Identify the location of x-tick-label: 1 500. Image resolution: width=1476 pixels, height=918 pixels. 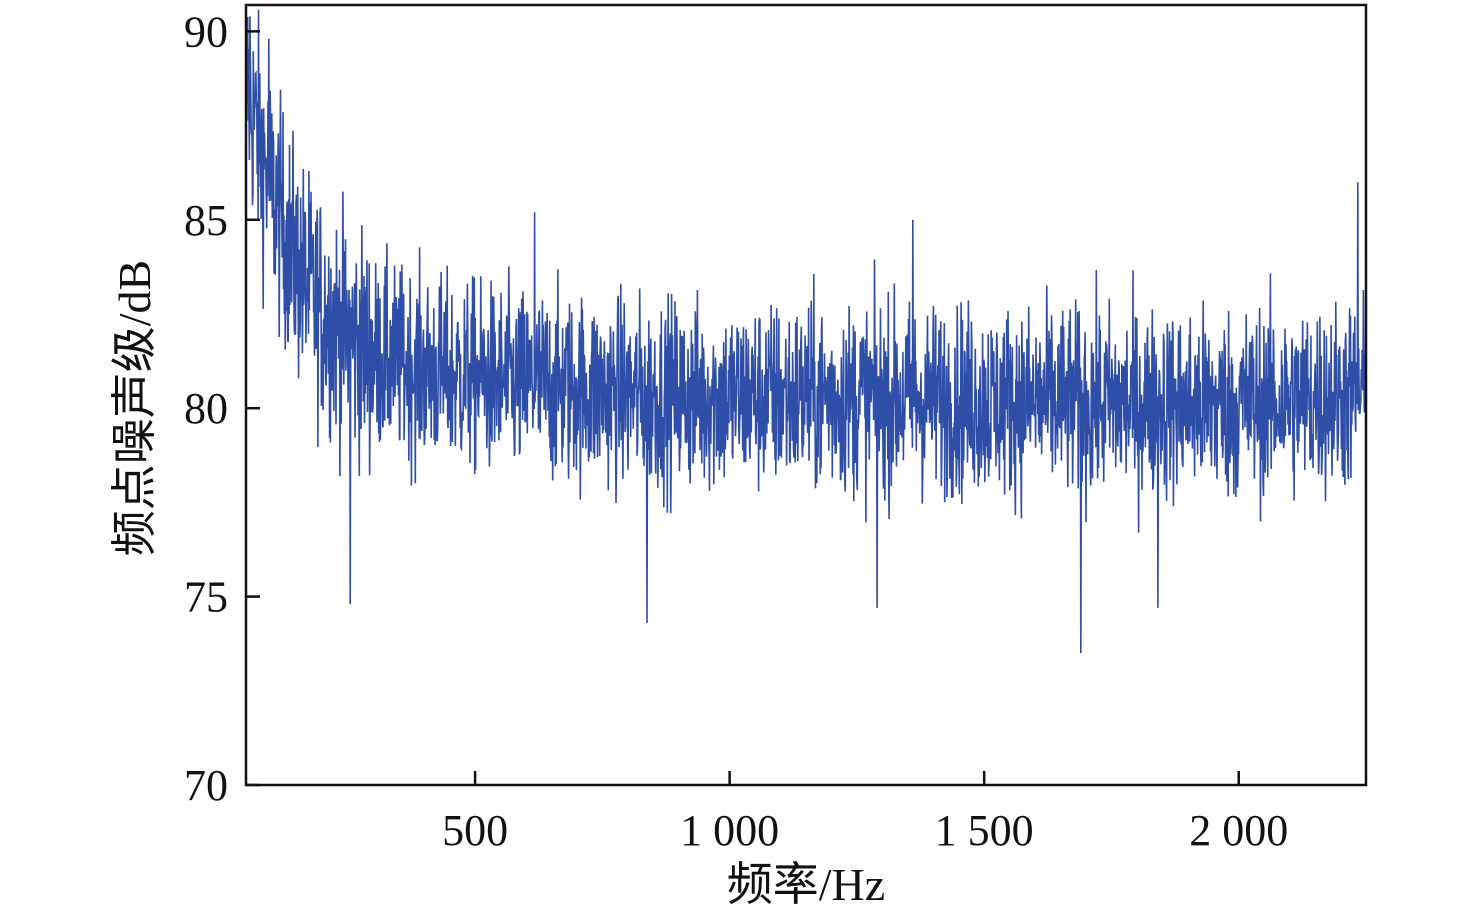
(984, 830).